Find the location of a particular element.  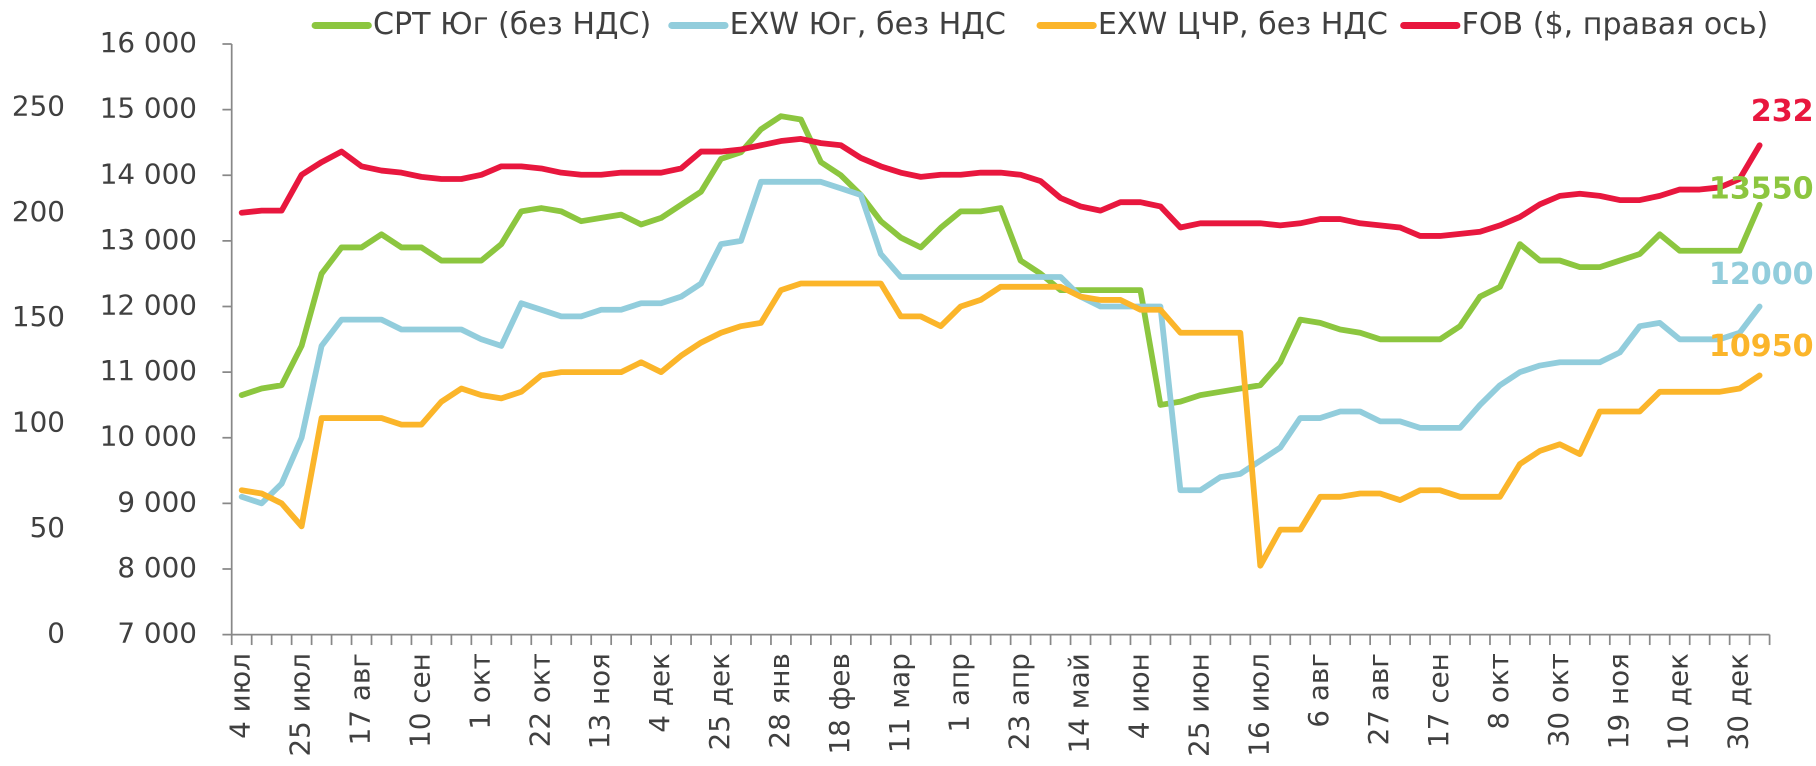

x-tick-label: 10 сен is located at coordinates (419, 700).